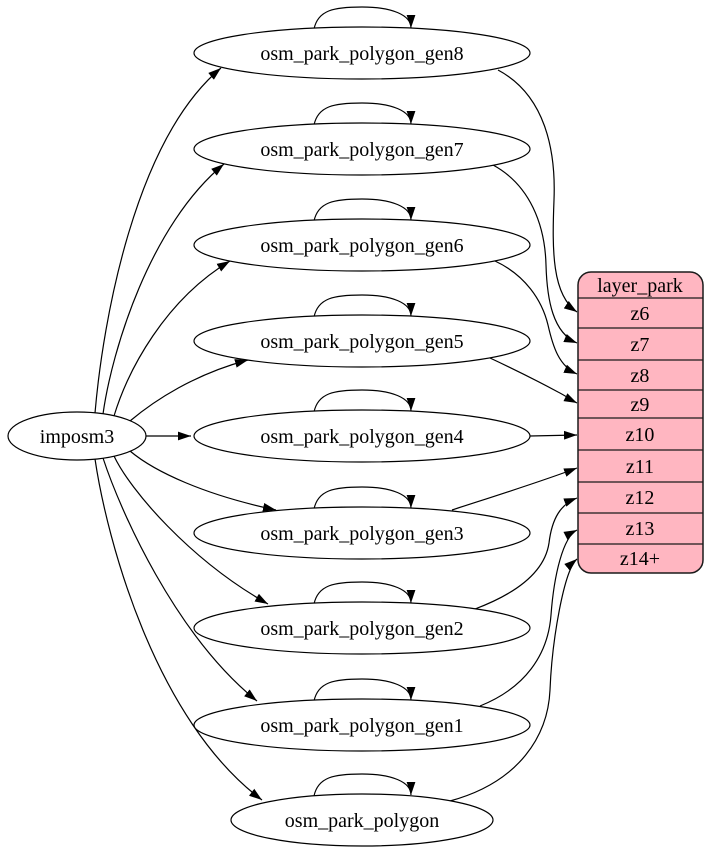 The image size is (707, 851). I want to click on gen5-ellipse, so click(362, 341).